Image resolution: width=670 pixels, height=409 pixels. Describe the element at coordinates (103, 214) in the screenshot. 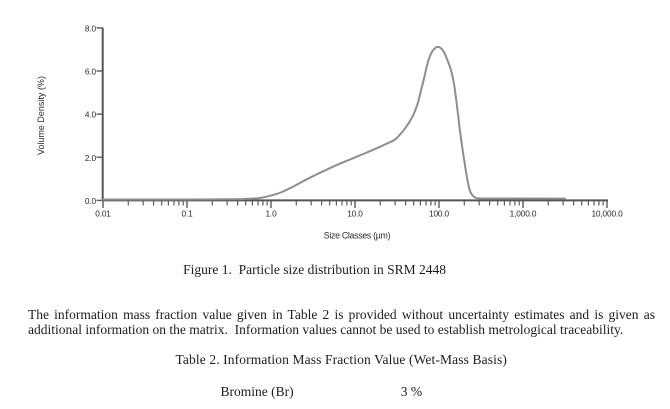

I see `svg-text: 0.01` at that location.